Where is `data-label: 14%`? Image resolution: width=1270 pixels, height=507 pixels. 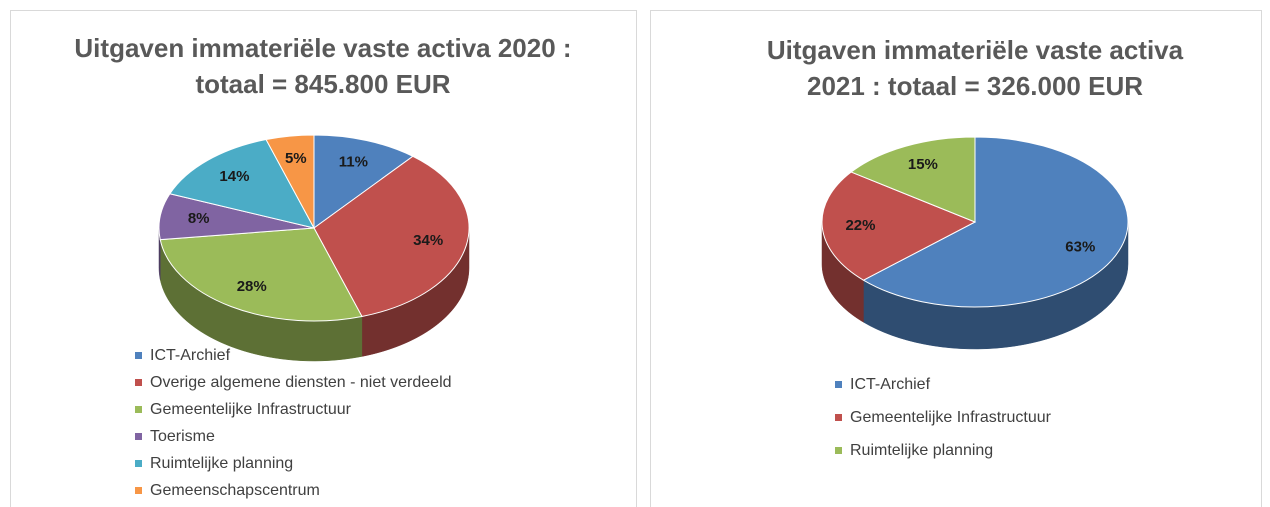
data-label: 14% is located at coordinates (234, 176).